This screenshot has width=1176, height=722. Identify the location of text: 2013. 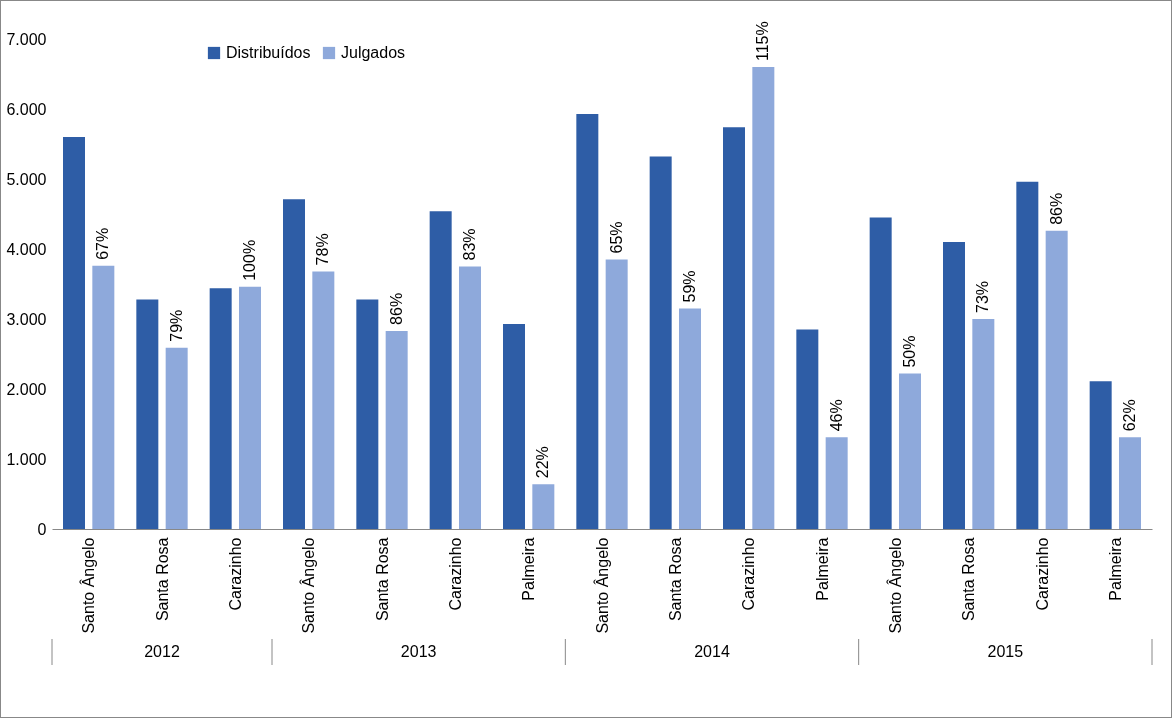
(418, 651).